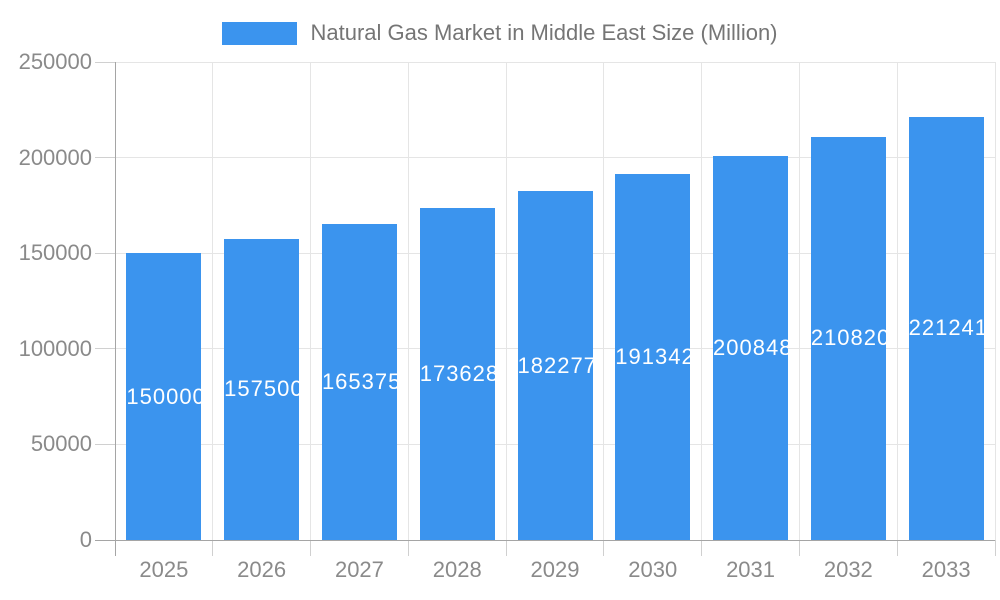 The height and width of the screenshot is (600, 1000). I want to click on x-tick-label: 2032, so click(848, 569).